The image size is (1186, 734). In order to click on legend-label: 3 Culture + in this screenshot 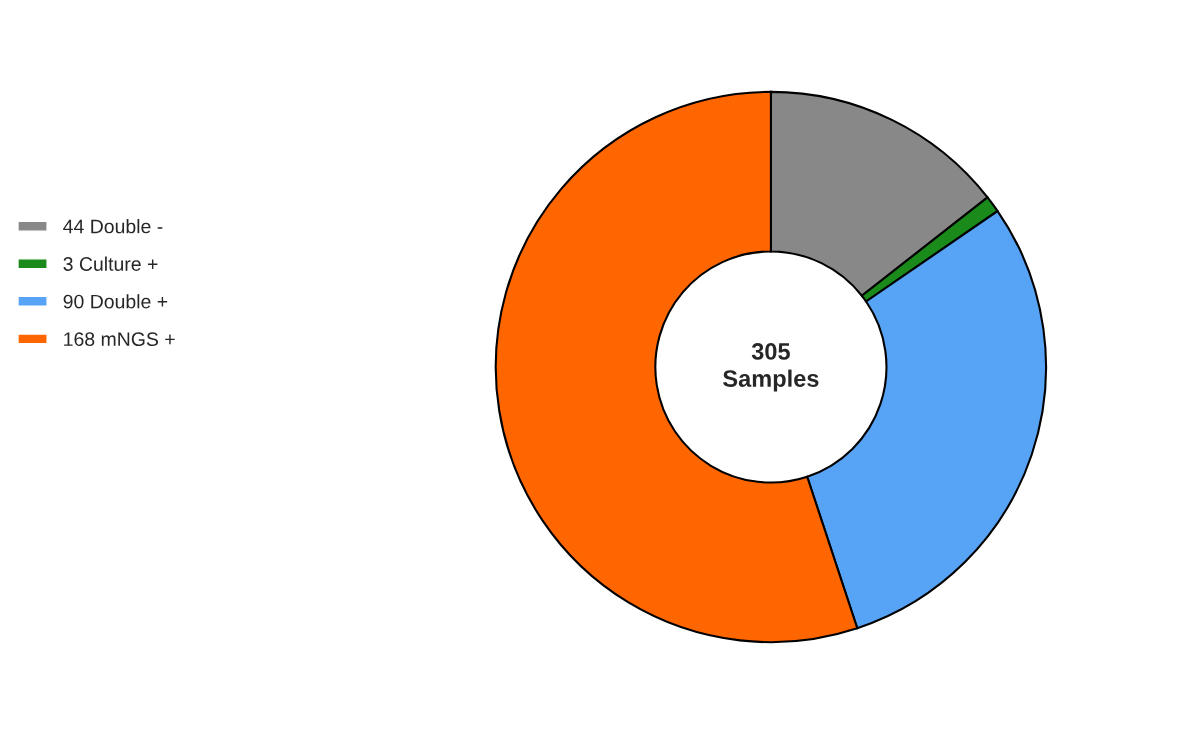, I will do `click(110, 263)`.